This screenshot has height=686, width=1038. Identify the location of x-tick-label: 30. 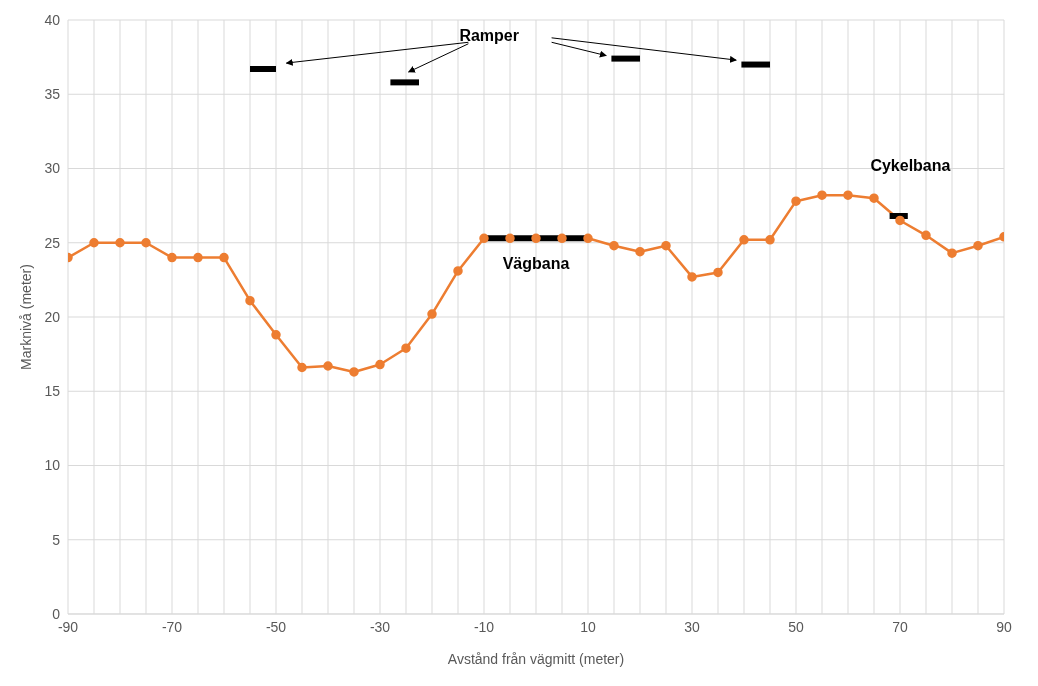
(692, 626).